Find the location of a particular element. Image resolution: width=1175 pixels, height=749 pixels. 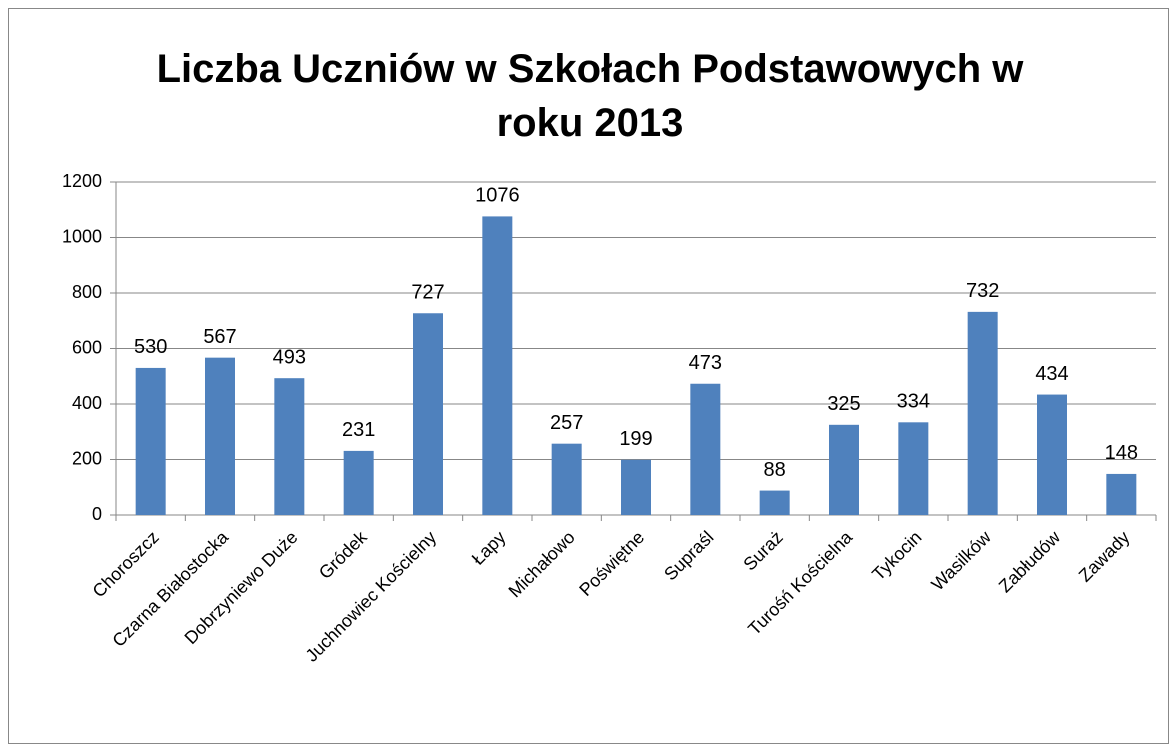

value-label: 732 is located at coordinates (982, 291).